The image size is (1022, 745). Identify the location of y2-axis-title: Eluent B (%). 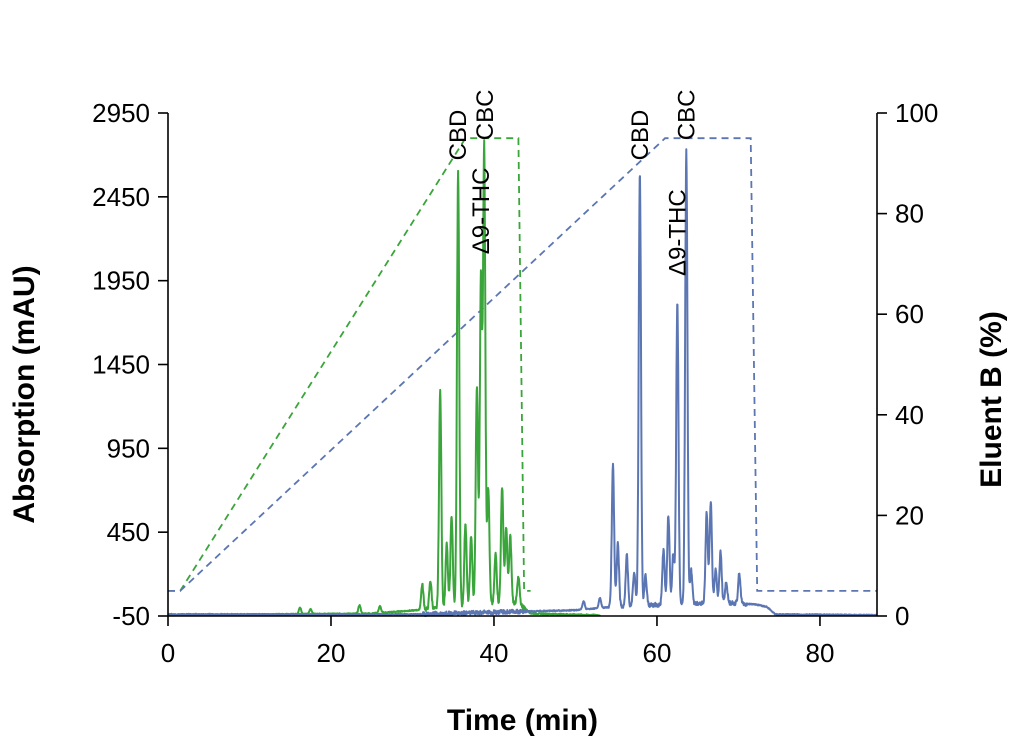
(991, 399).